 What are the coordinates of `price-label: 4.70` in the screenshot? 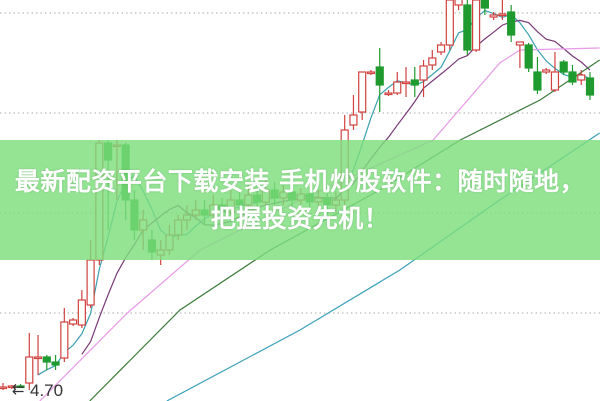 It's located at (47, 390).